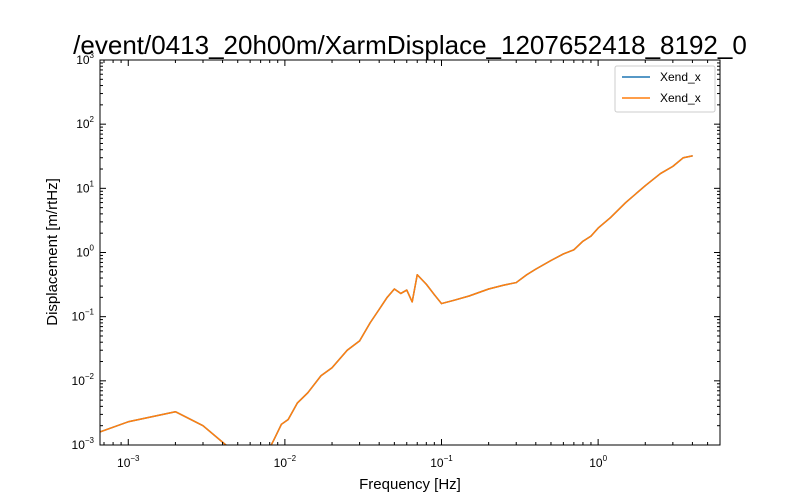 Image resolution: width=800 pixels, height=500 pixels. I want to click on legend-label-series-2: Xend_x, so click(680, 98).